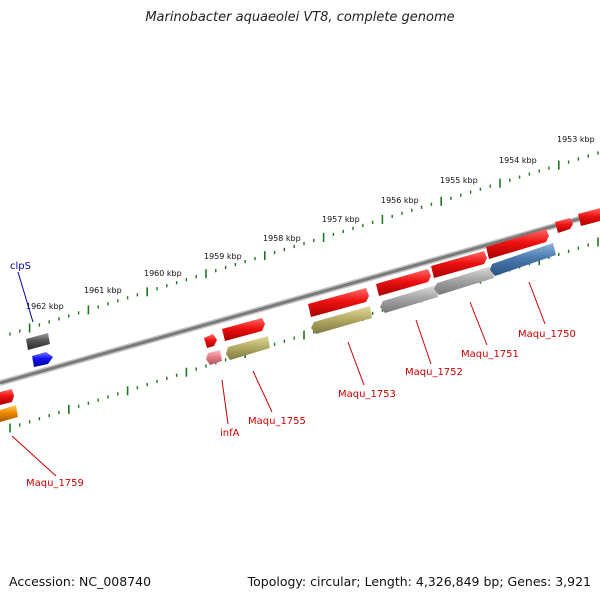  Describe the element at coordinates (400, 200) in the screenshot. I see `tick-label: 1956 kbp` at that location.